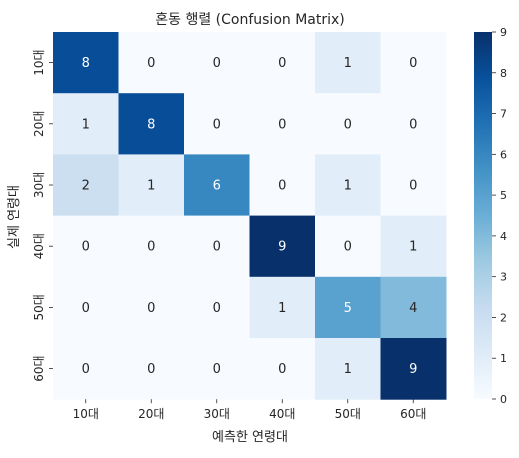 This screenshot has width=519, height=458. Describe the element at coordinates (503, 32) in the screenshot. I see `colorbar-tick-label: 9` at that location.